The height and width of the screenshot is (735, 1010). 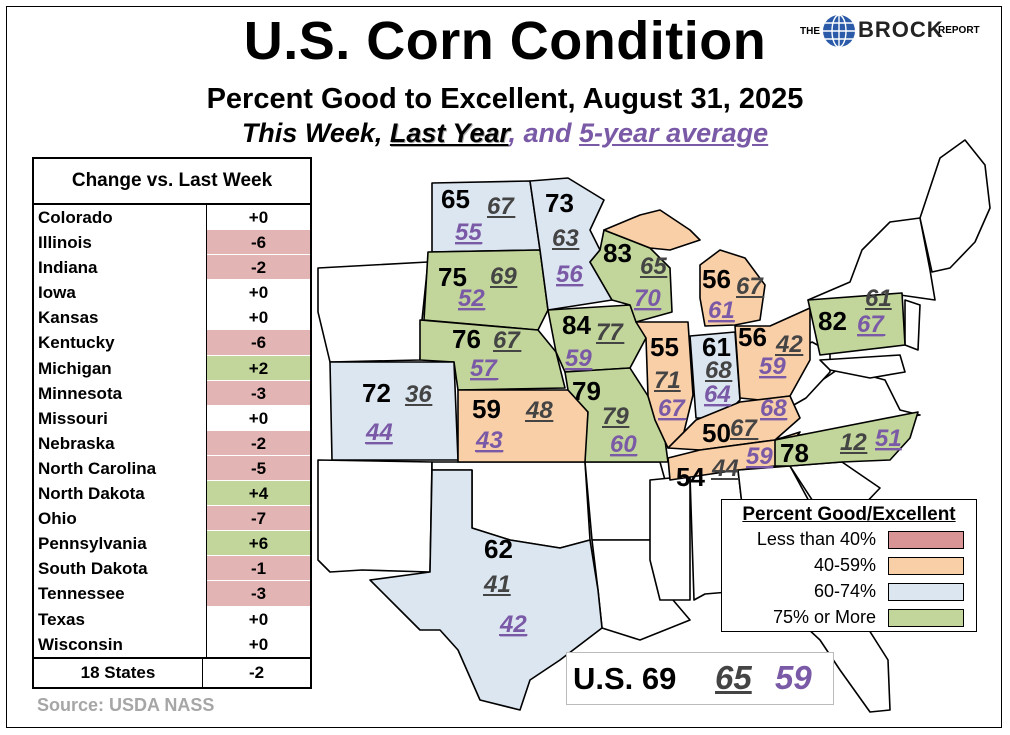 What do you see at coordinates (120, 569) in the screenshot?
I see `row-state: South Dakota` at bounding box center [120, 569].